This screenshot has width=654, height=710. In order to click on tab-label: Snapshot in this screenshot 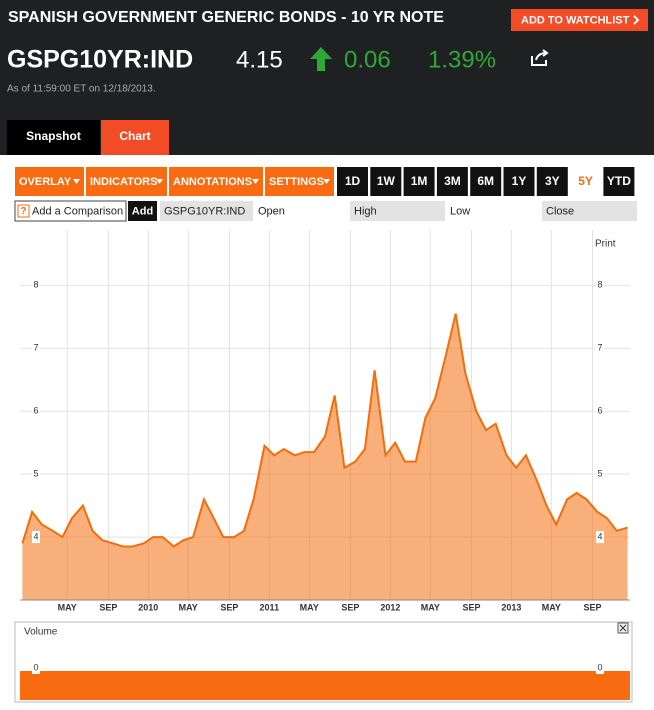, I will do `click(53, 136)`.